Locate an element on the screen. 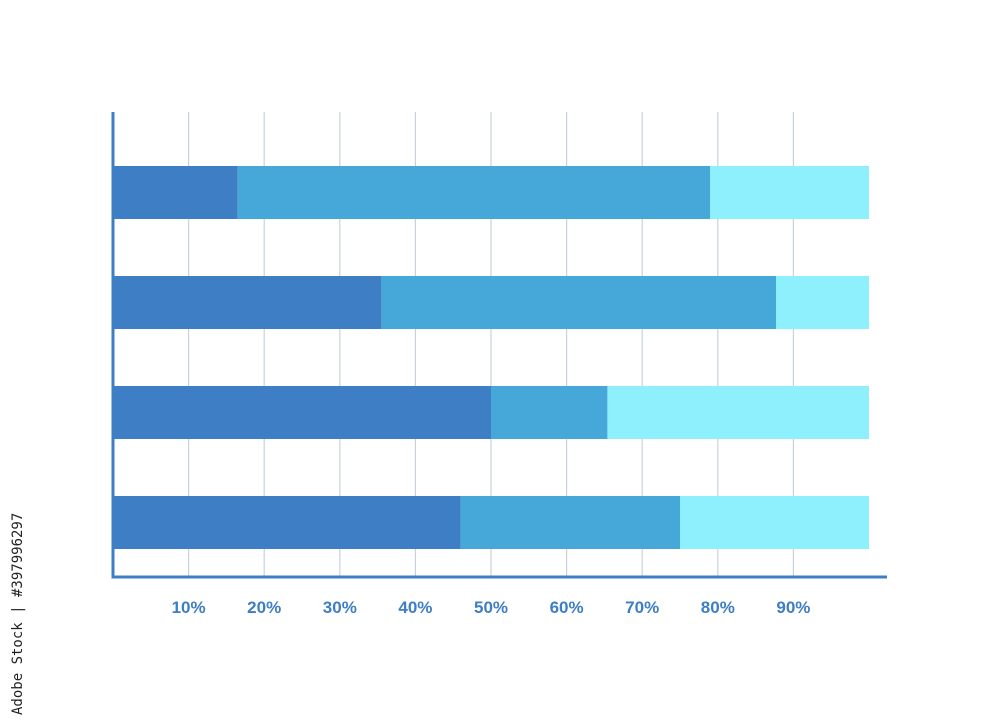 The height and width of the screenshot is (728, 1000). bar-segment-row3-series2 is located at coordinates (549, 412).